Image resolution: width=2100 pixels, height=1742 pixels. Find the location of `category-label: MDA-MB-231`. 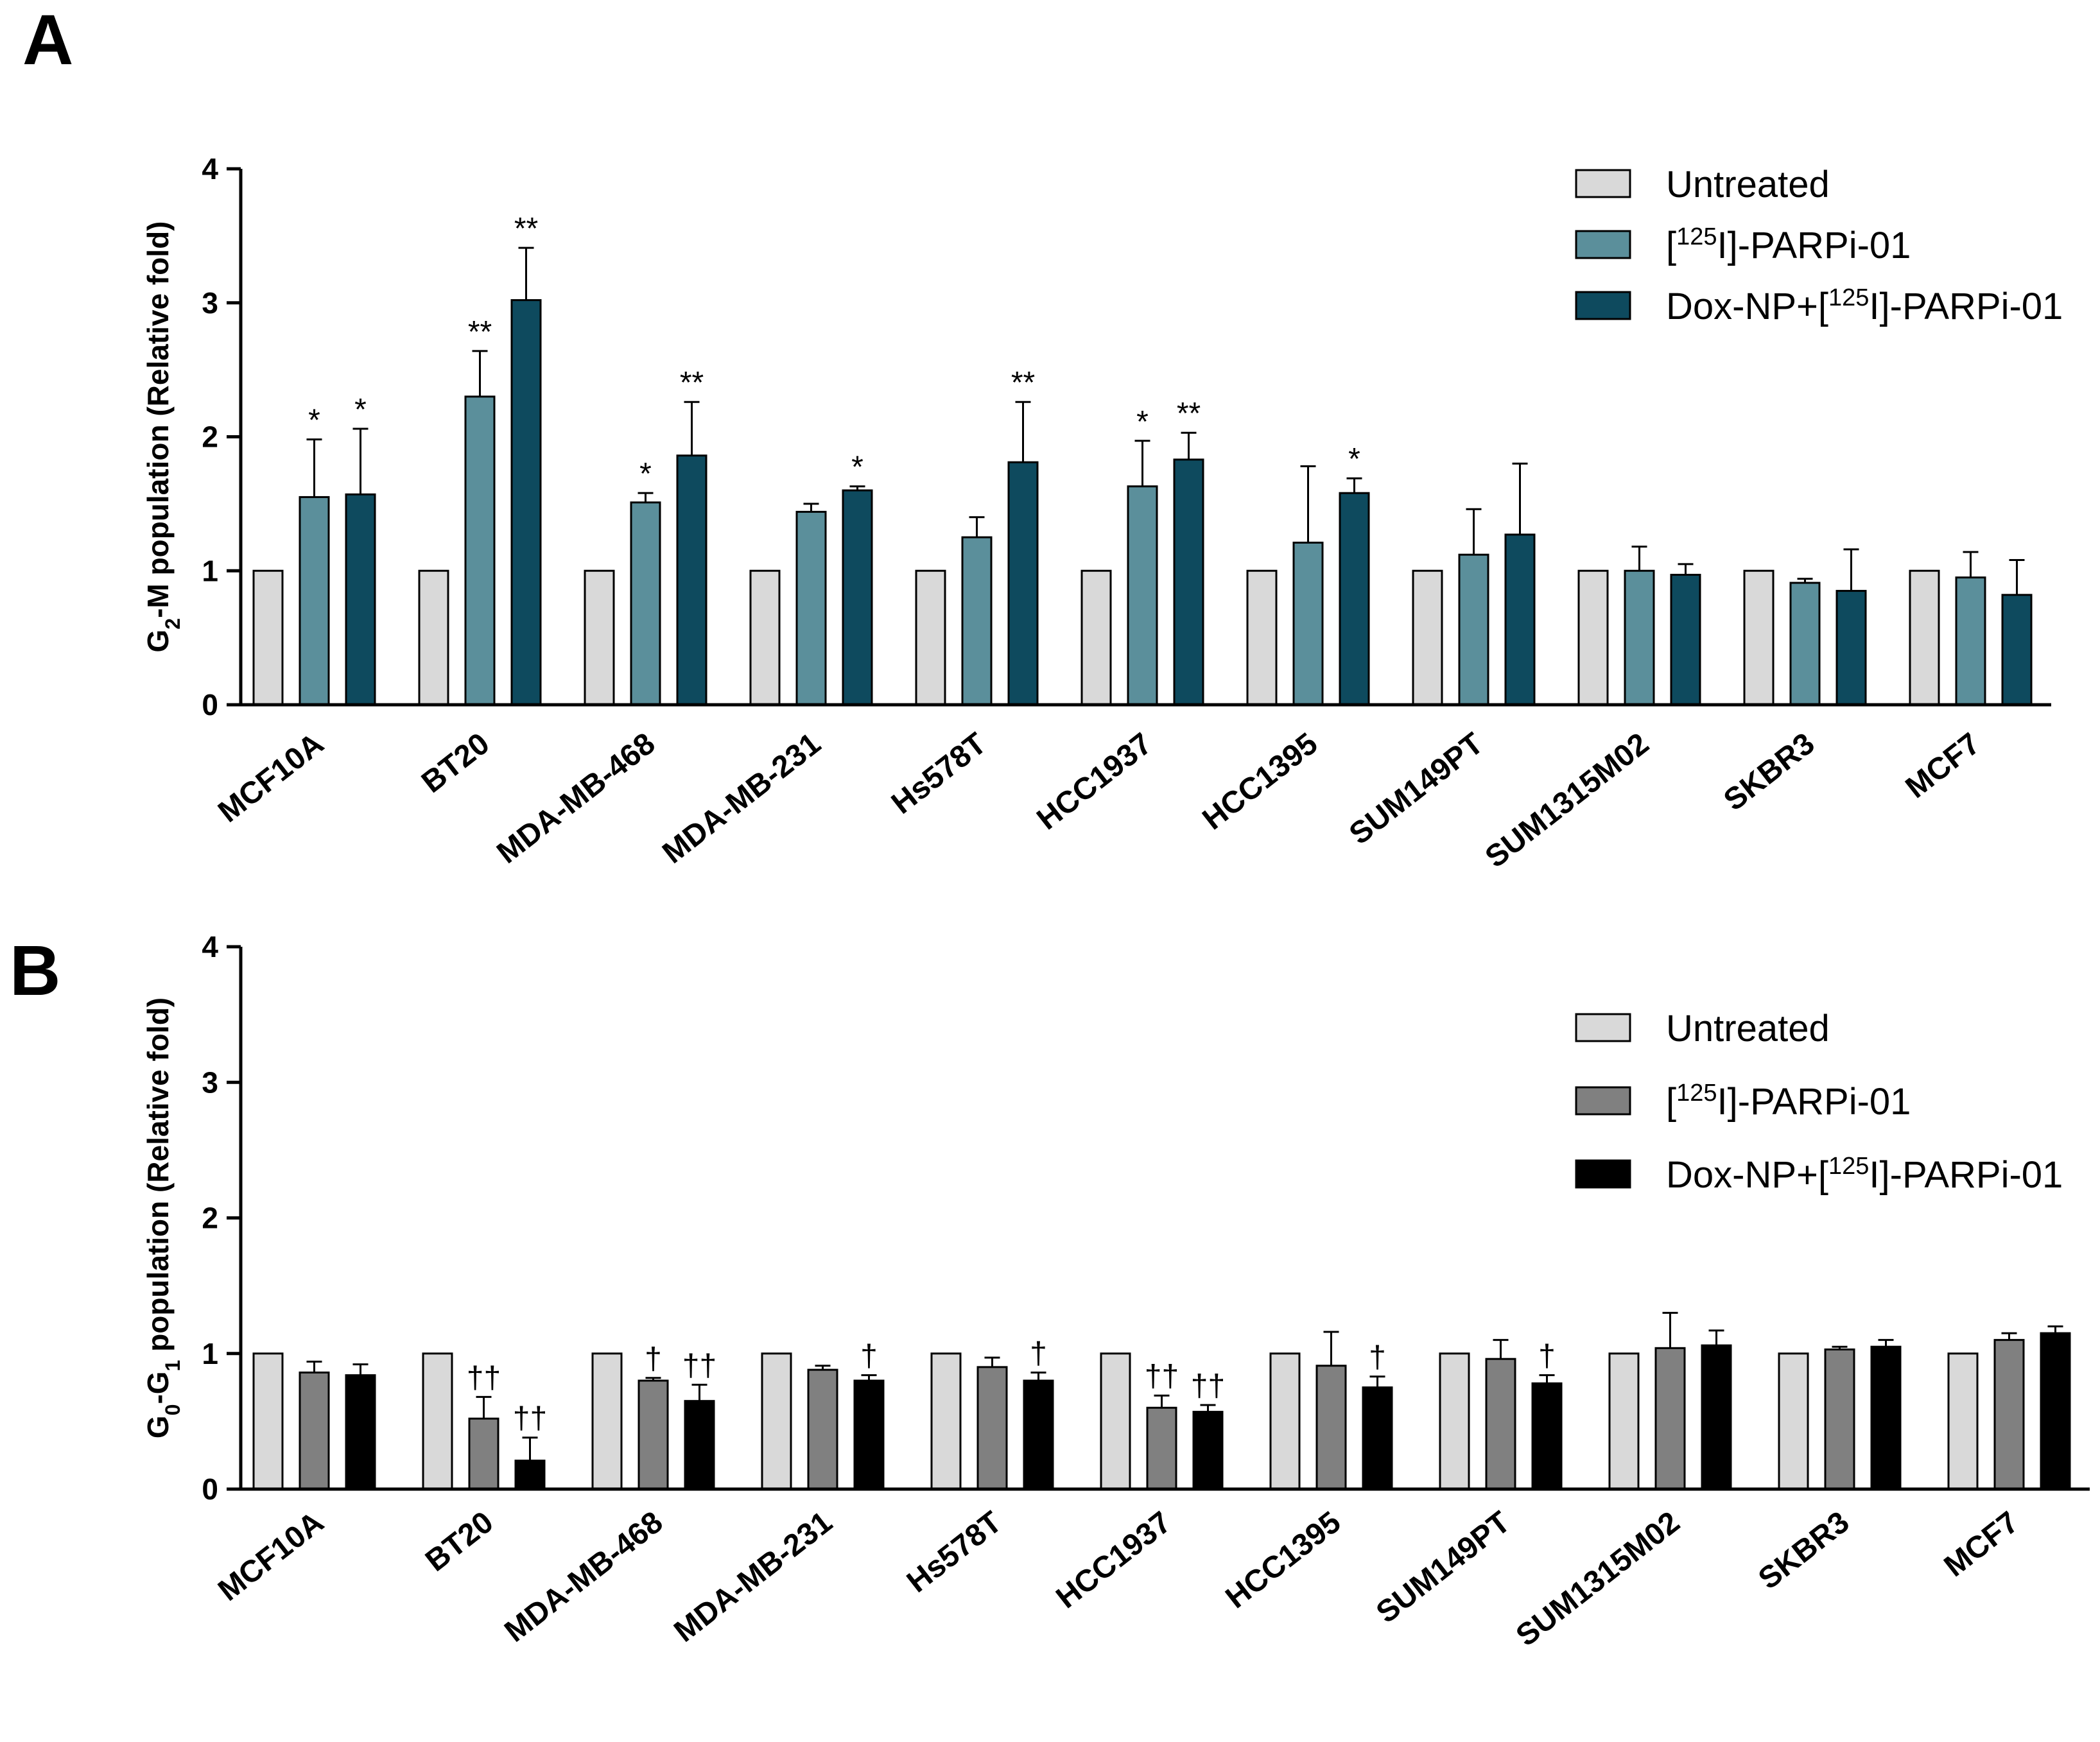

category-label: MDA-MB-231 is located at coordinates (753, 1577).